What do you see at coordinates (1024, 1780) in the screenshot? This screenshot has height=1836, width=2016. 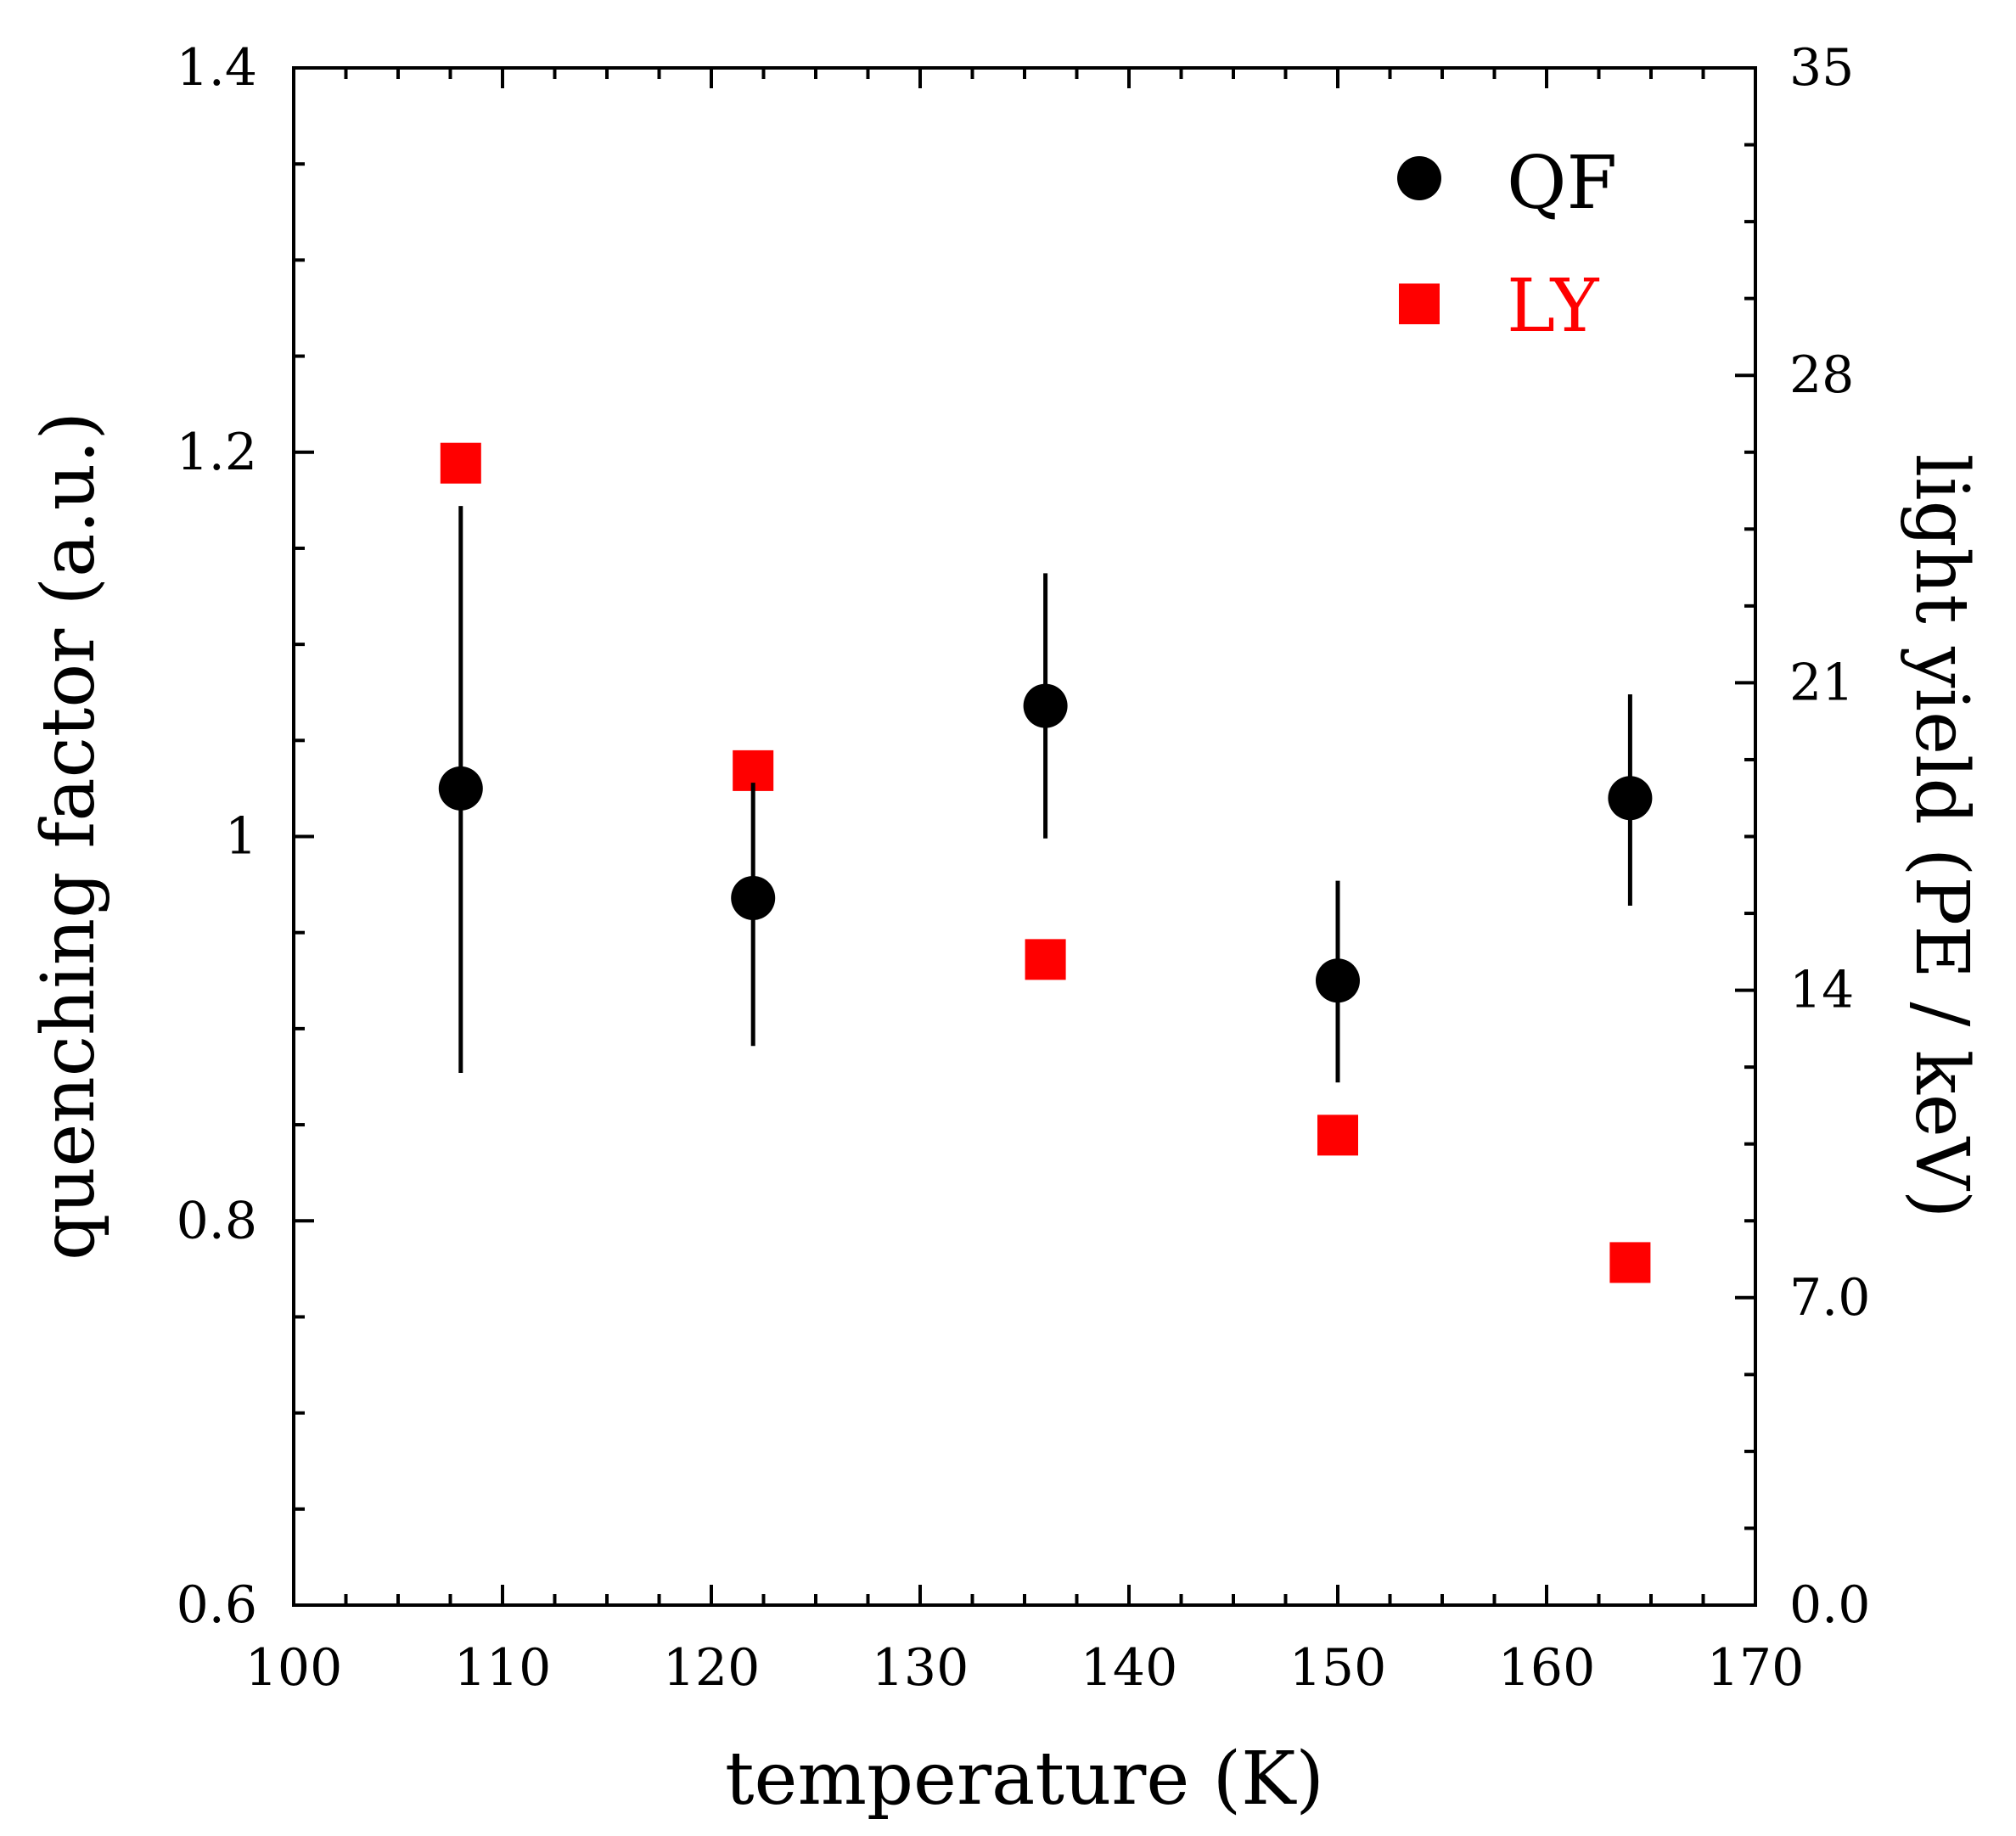 I see `x-axis-label: temperature (K)` at bounding box center [1024, 1780].